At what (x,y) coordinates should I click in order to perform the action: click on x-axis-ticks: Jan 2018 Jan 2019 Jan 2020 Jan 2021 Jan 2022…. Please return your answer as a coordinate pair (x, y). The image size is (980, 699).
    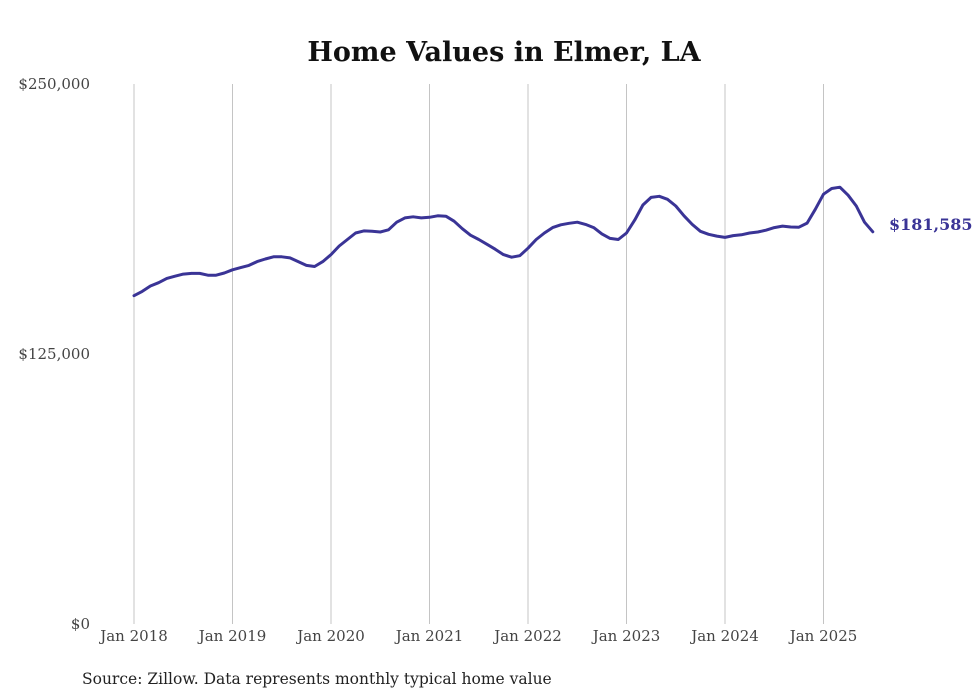
    Looking at the image, I should click on (477, 636).